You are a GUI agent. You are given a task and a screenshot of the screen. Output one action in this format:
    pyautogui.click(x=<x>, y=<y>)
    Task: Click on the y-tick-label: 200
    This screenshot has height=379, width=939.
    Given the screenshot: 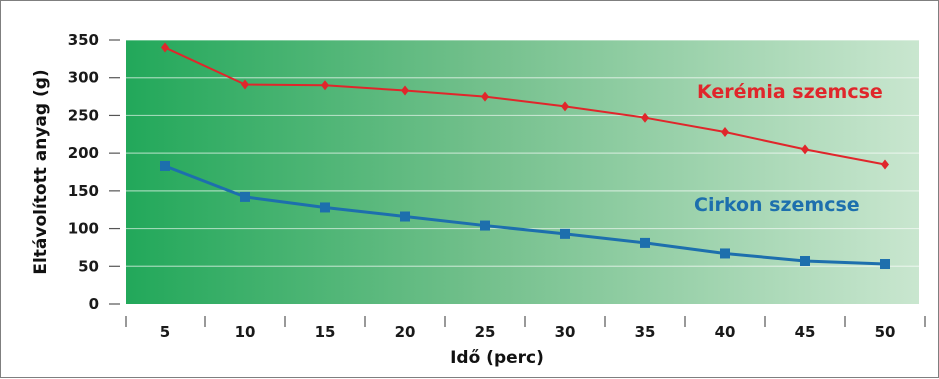 What is the action you would take?
    pyautogui.click(x=83, y=153)
    